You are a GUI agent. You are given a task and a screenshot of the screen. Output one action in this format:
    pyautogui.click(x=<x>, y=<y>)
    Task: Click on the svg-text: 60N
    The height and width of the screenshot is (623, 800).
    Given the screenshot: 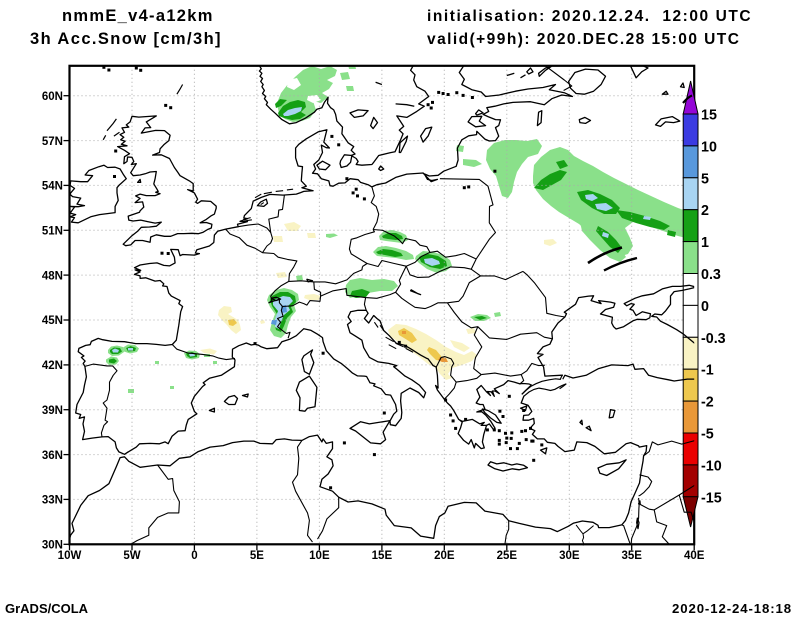 What is the action you would take?
    pyautogui.click(x=52, y=97)
    